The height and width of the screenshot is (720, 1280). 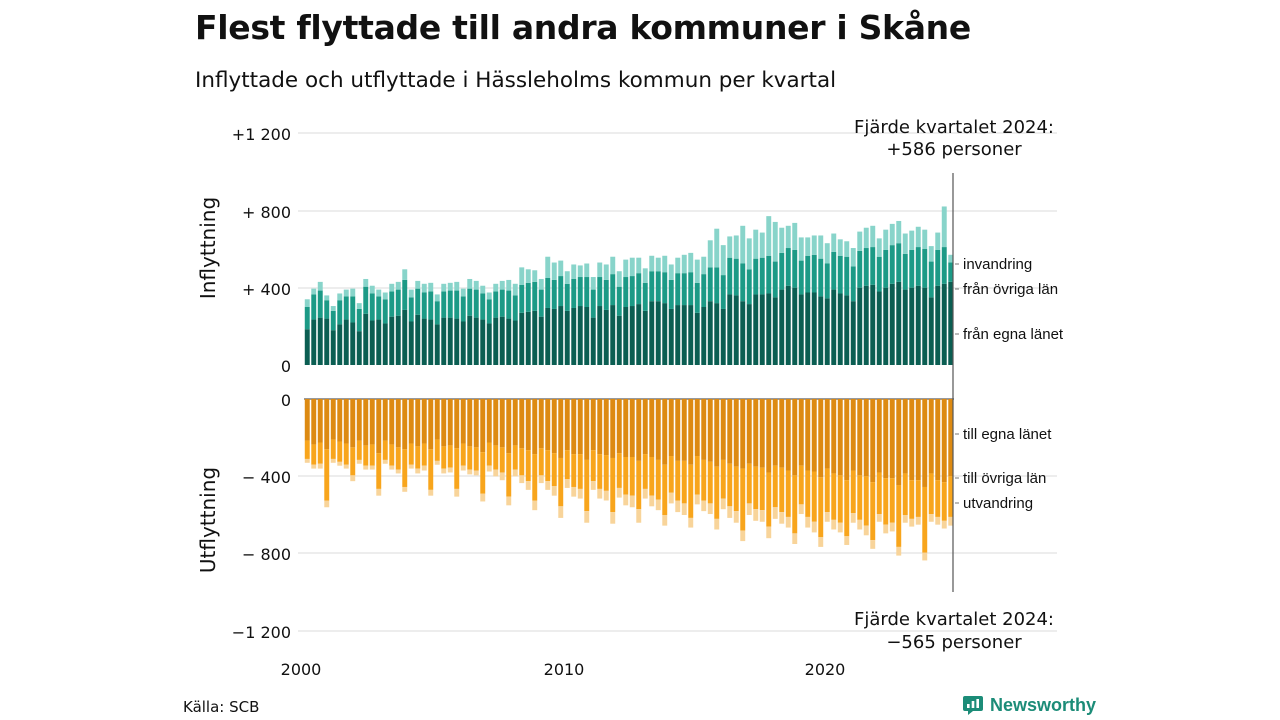 I want to click on series-label: till övriga län, so click(x=1004, y=478).